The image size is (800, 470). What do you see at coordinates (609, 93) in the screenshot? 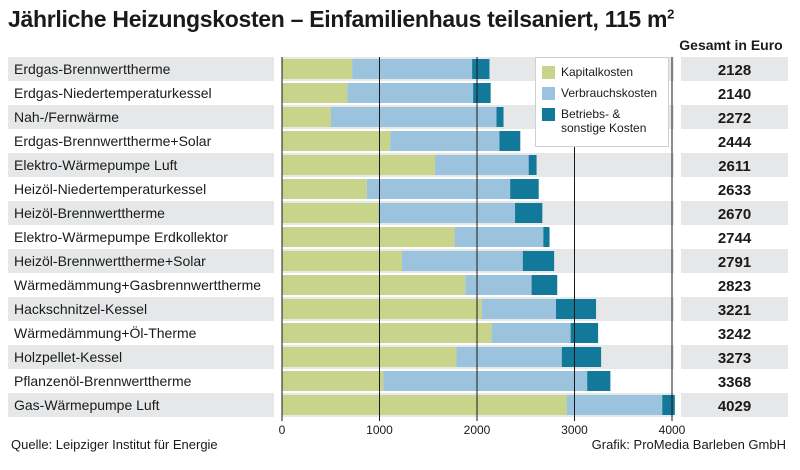
I see `legend-label: Verbrauchskosten` at bounding box center [609, 93].